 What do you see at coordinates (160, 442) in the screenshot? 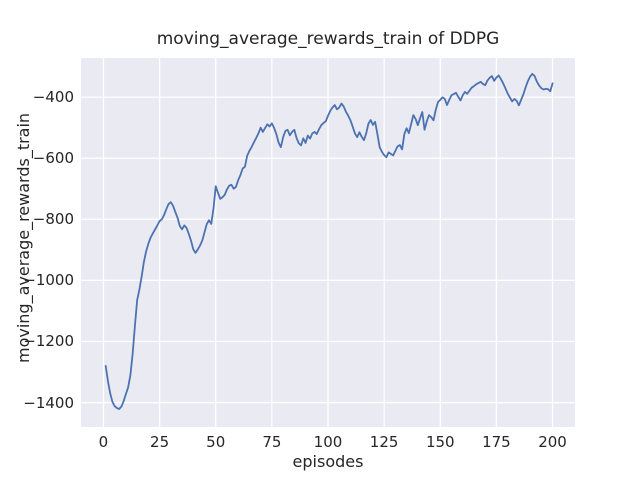
I see `x-tick-label: 25` at bounding box center [160, 442].